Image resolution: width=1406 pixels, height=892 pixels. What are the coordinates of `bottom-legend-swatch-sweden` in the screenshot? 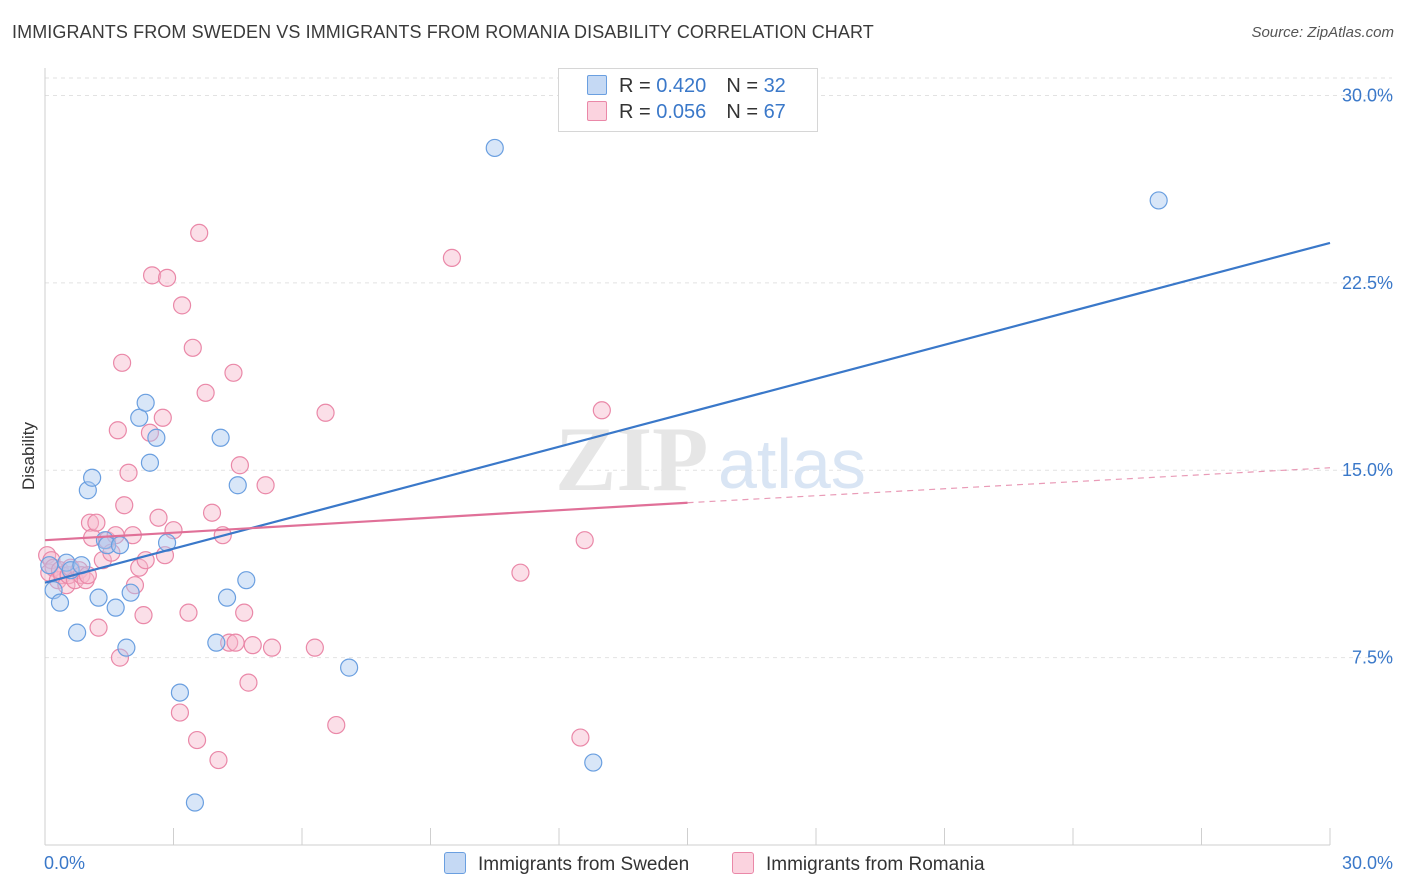 It's located at (455, 863).